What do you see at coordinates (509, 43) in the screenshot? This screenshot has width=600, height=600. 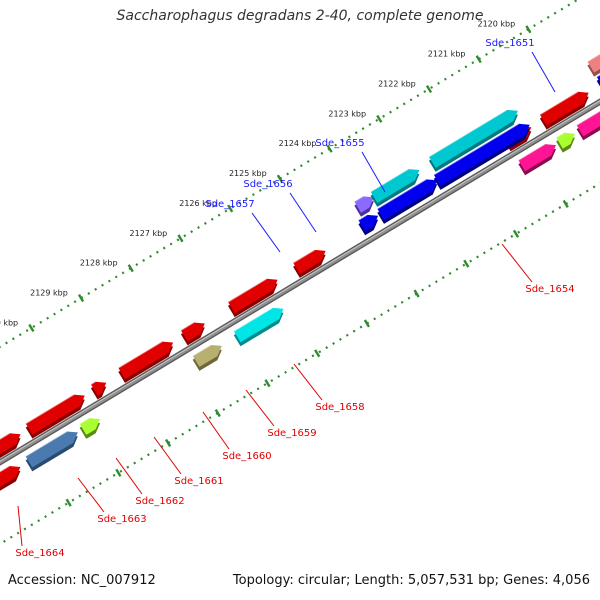 I see `gene-label: Sde_1651` at bounding box center [509, 43].